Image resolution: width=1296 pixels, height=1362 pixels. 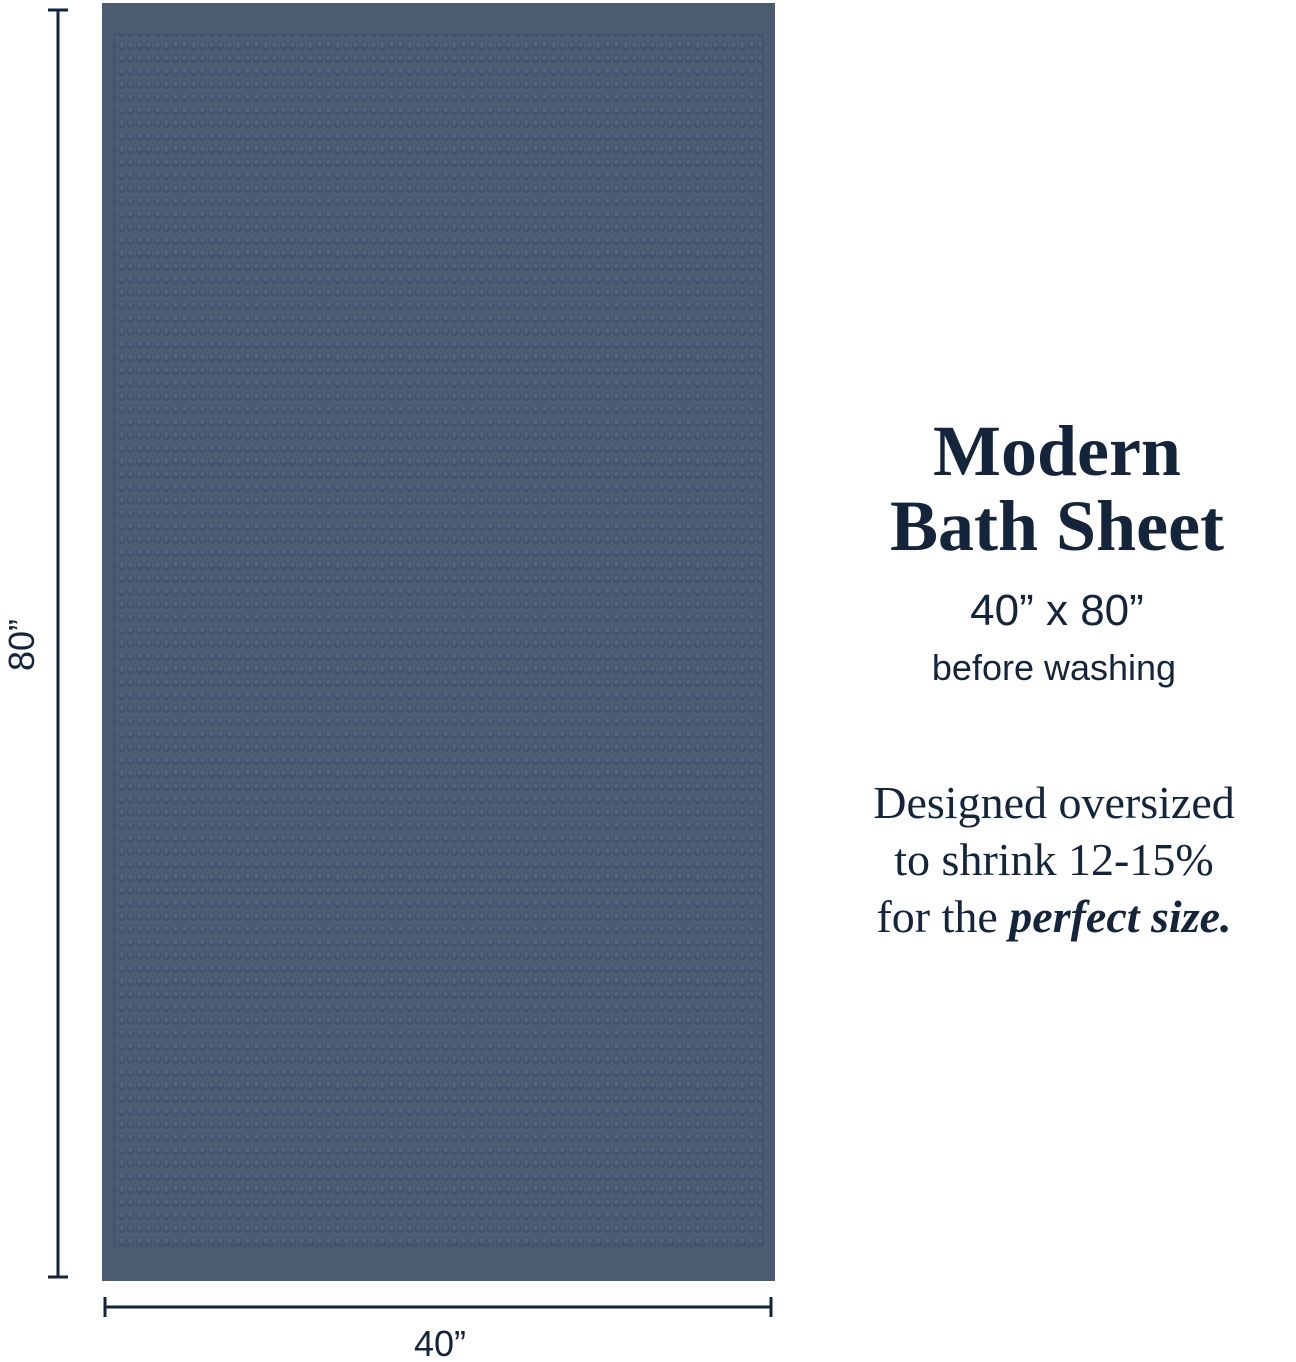 What do you see at coordinates (1057, 526) in the screenshot?
I see `heading-line: Bath Sheet` at bounding box center [1057, 526].